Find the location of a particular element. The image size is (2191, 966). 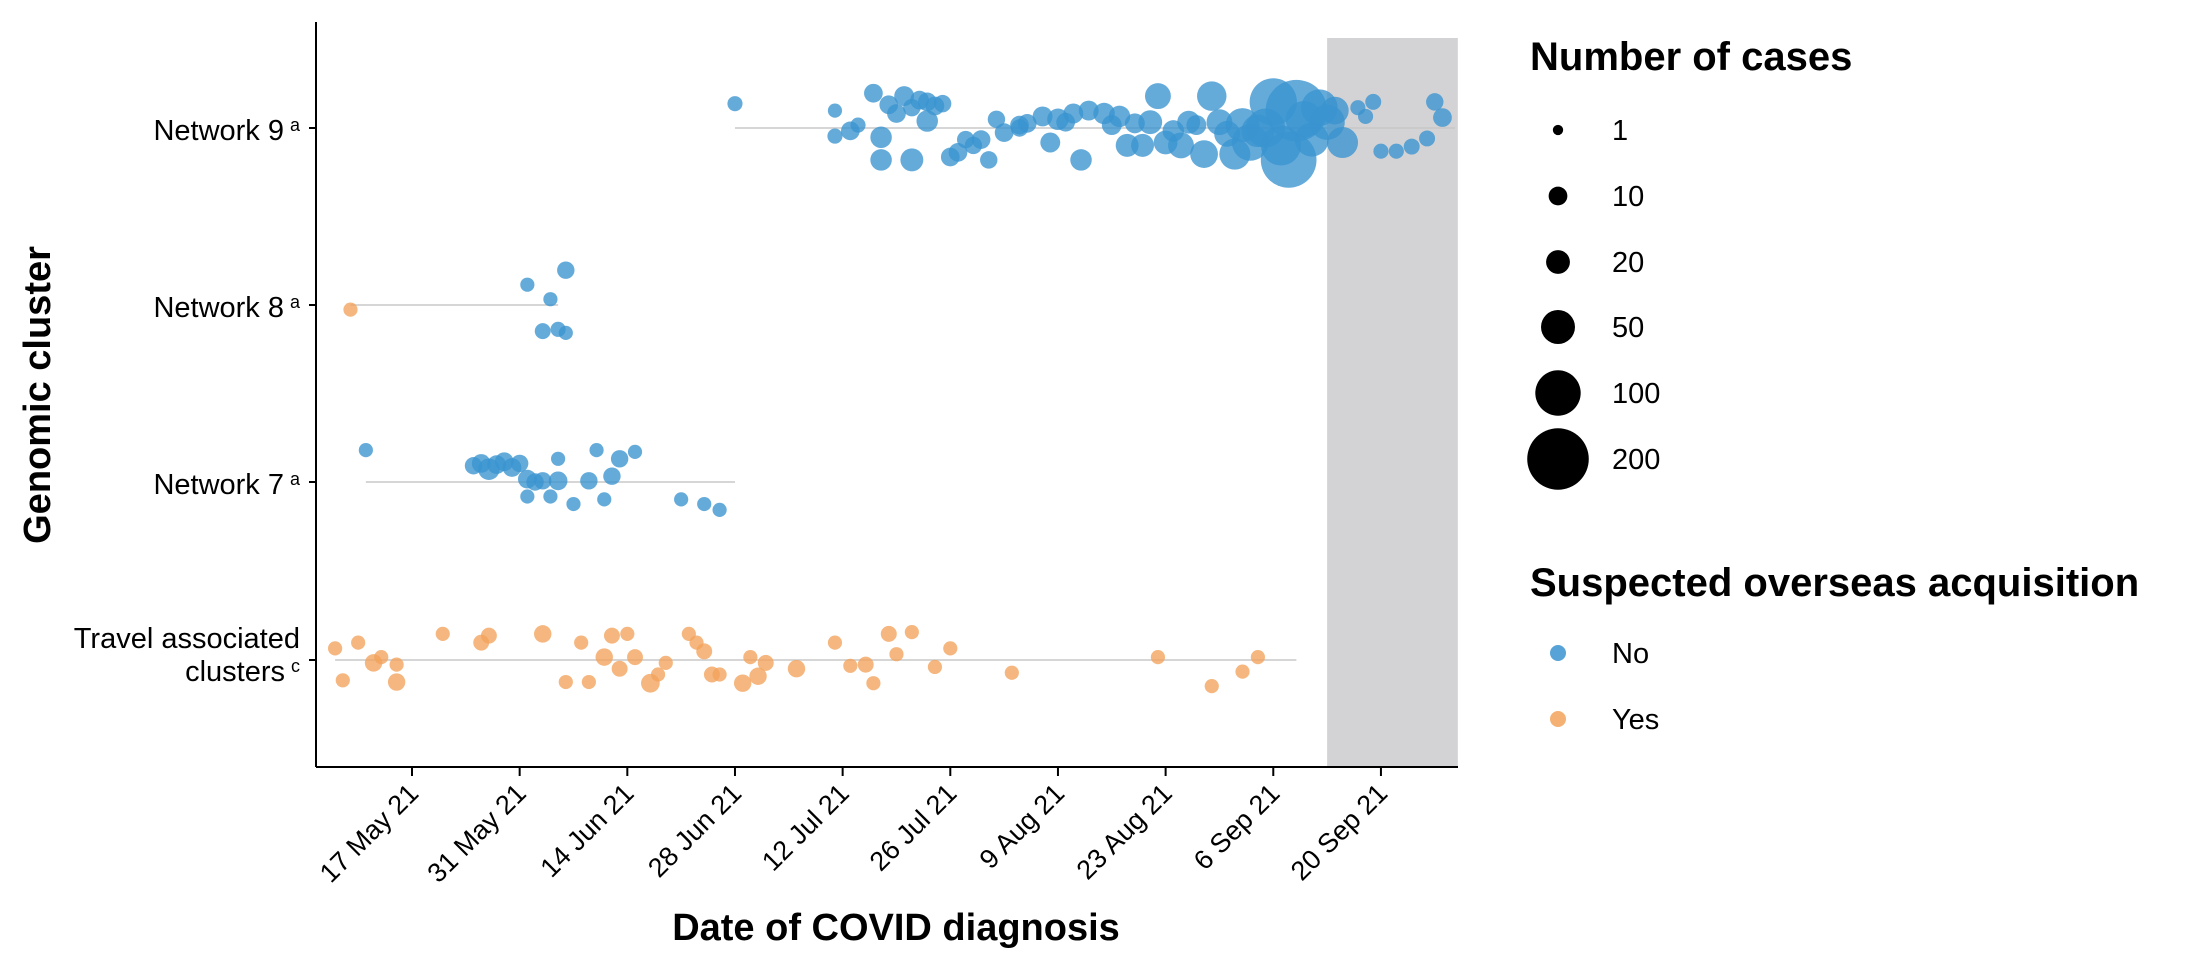

size-legend-label: 20 is located at coordinates (1628, 263).